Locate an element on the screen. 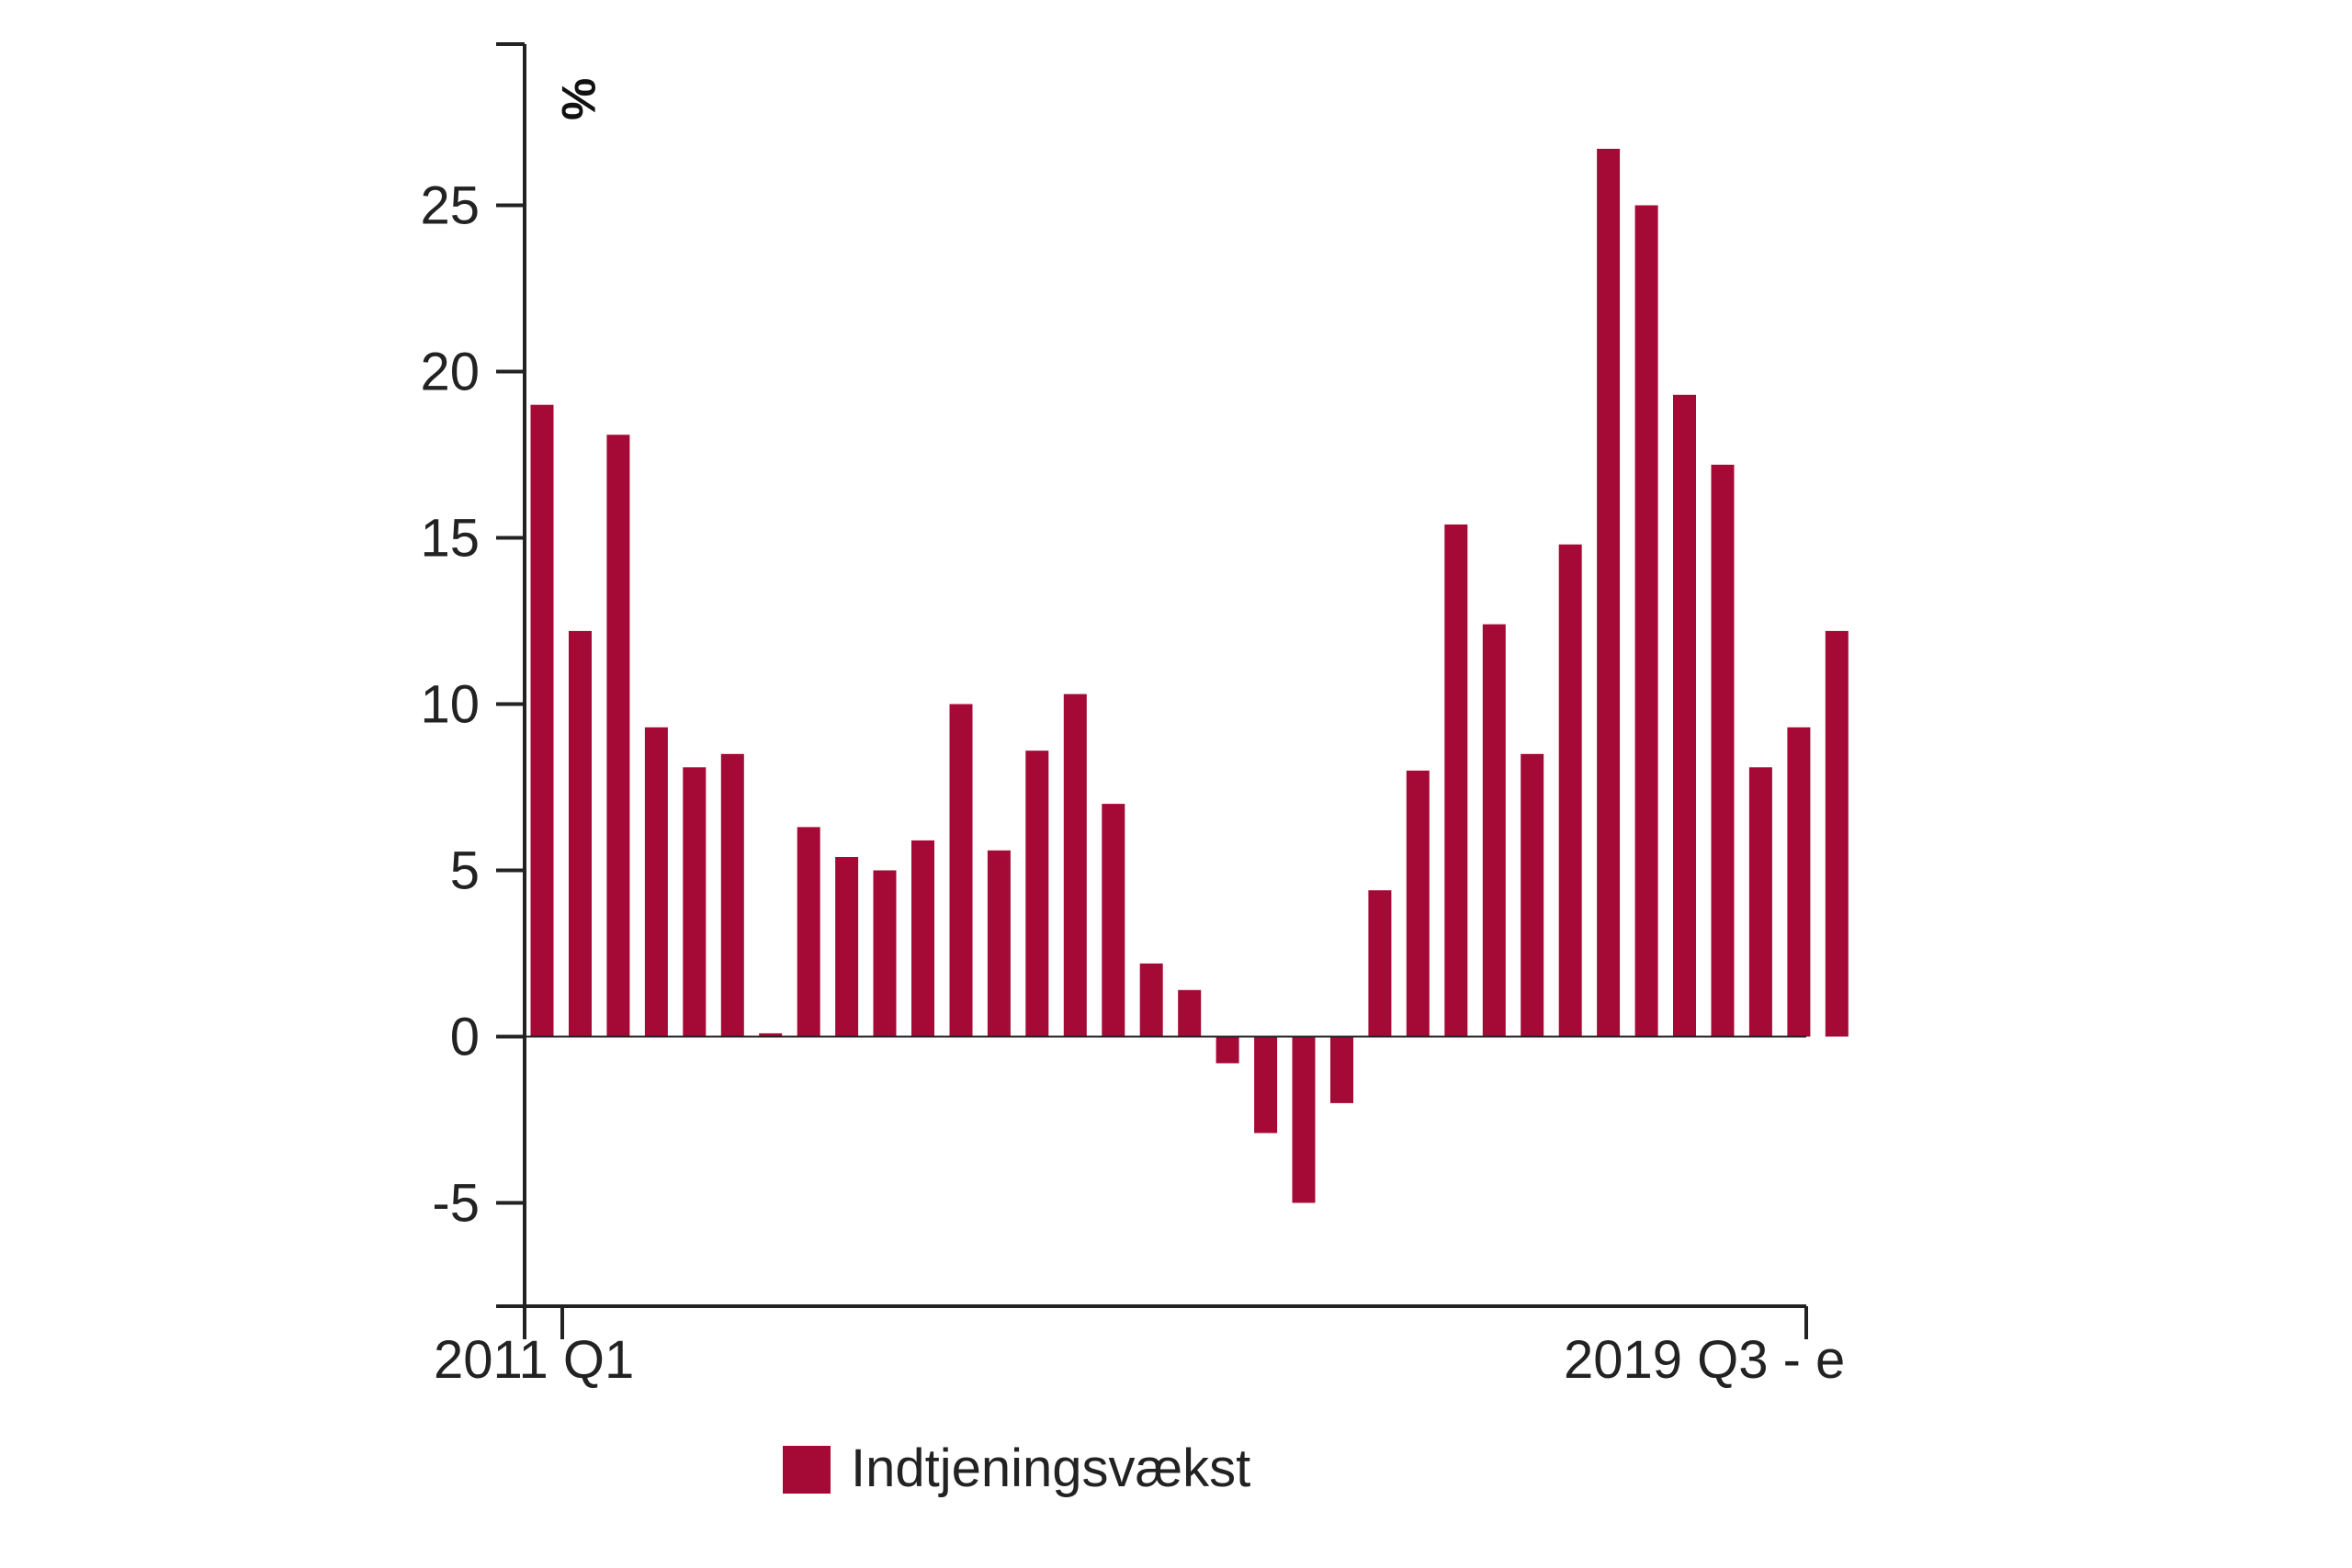 Image resolution: width=2352 pixels, height=1568 pixels. y-tick-label-25: 25 is located at coordinates (450, 206).